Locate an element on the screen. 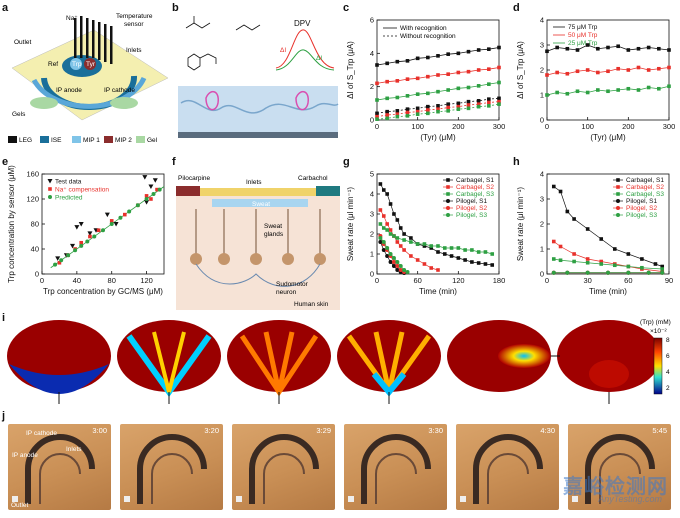 The image size is (680, 518). dpv-inset: DPV ΔI ΔI is located at coordinates (305, 45).